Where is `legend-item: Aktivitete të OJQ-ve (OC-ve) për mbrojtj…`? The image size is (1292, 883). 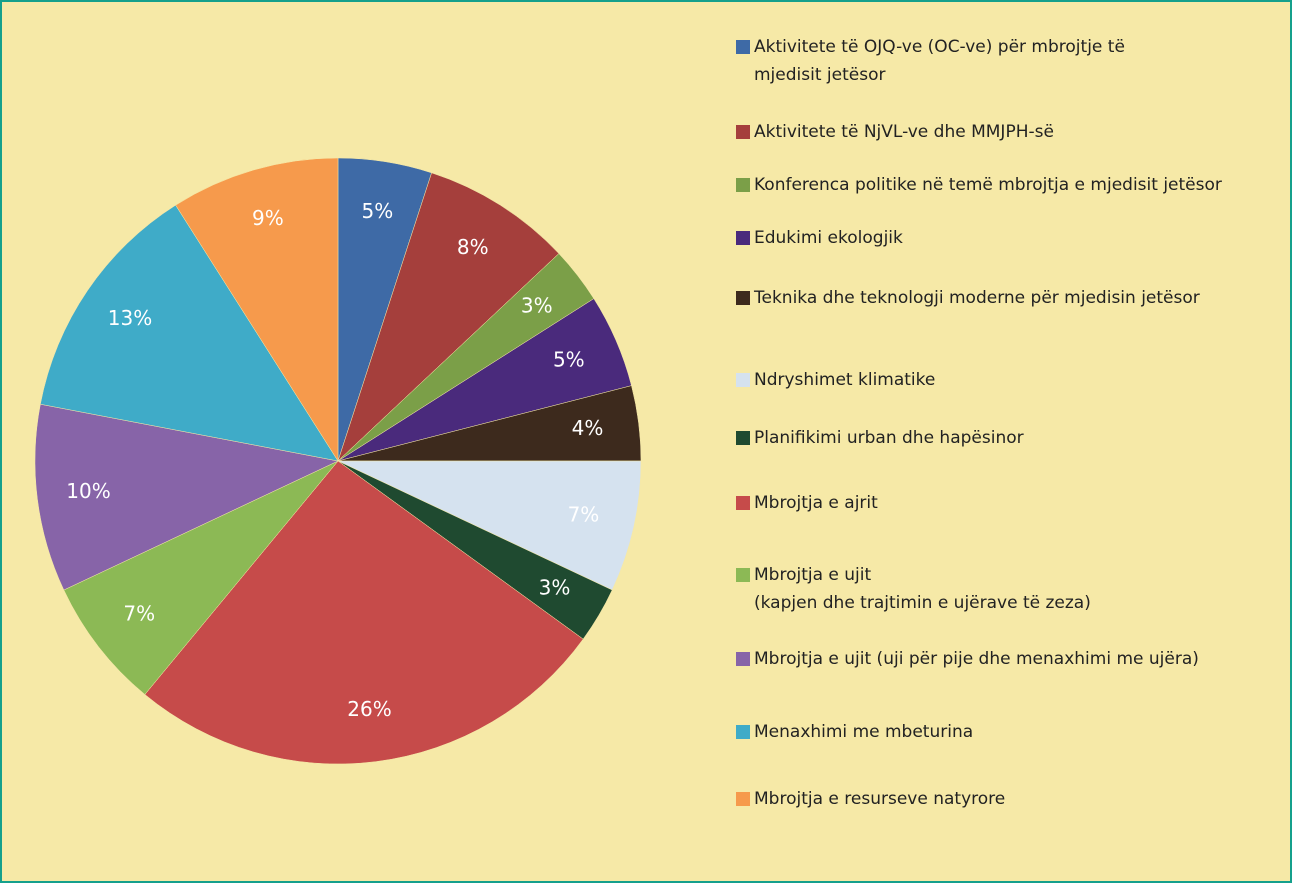
legend-item: Aktivitete të OJQ-ve (OC-ve) për mbrojtj… is located at coordinates (930, 61).